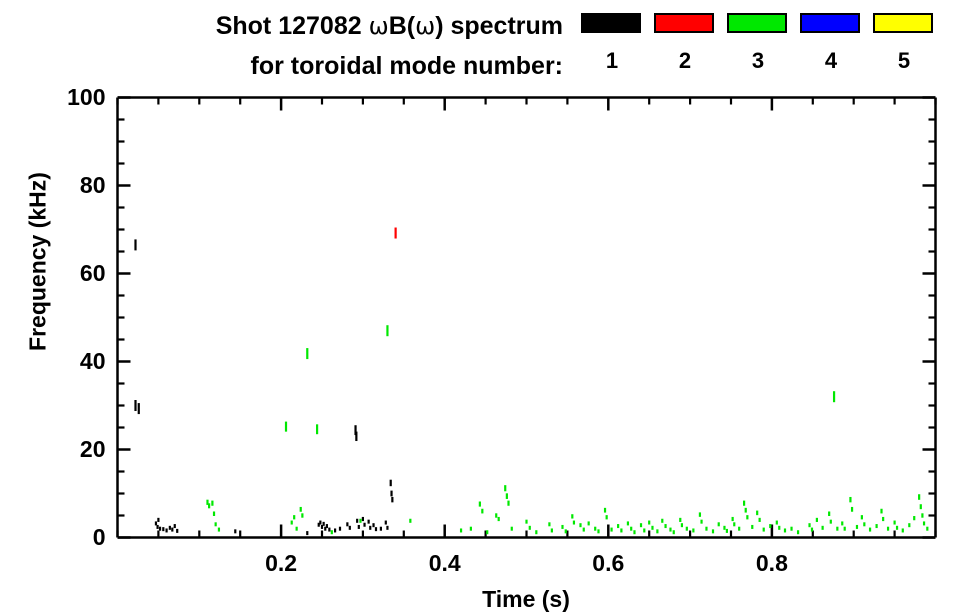  I want to click on title-mid: B(, so click(402, 26).